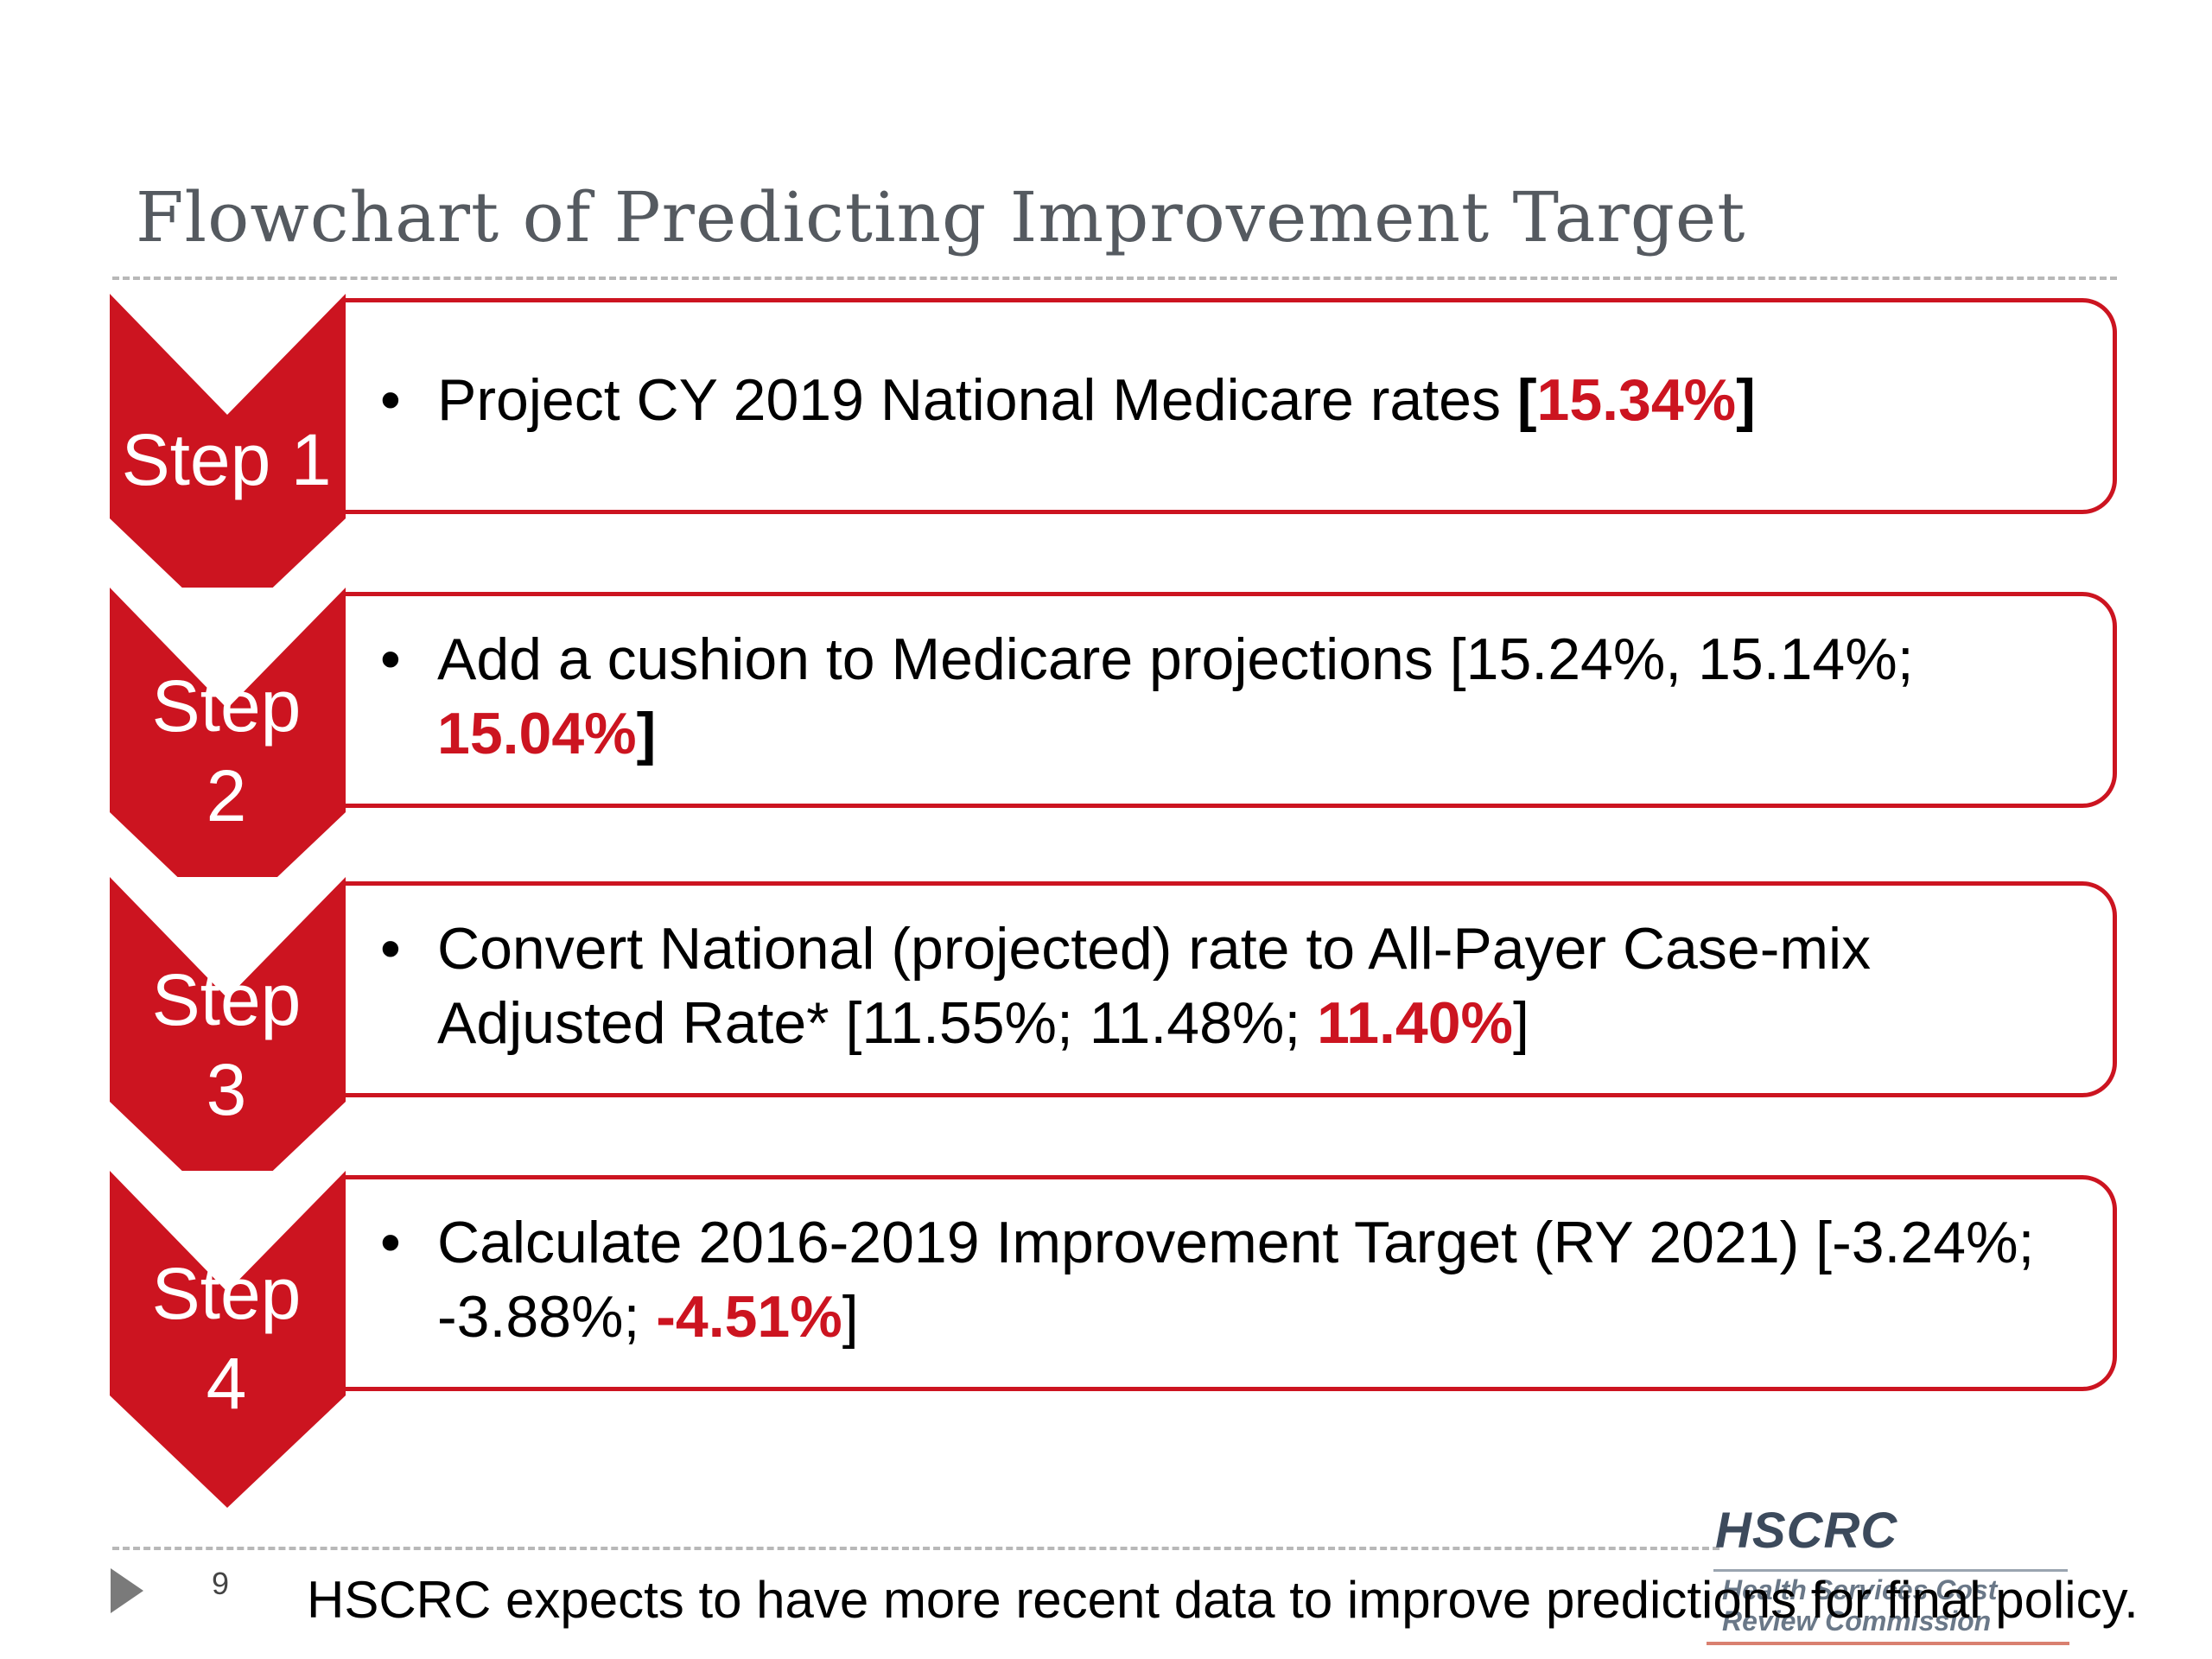 The height and width of the screenshot is (1659, 2212). What do you see at coordinates (228, 354) in the screenshot?
I see `step-1-chevron-notch` at bounding box center [228, 354].